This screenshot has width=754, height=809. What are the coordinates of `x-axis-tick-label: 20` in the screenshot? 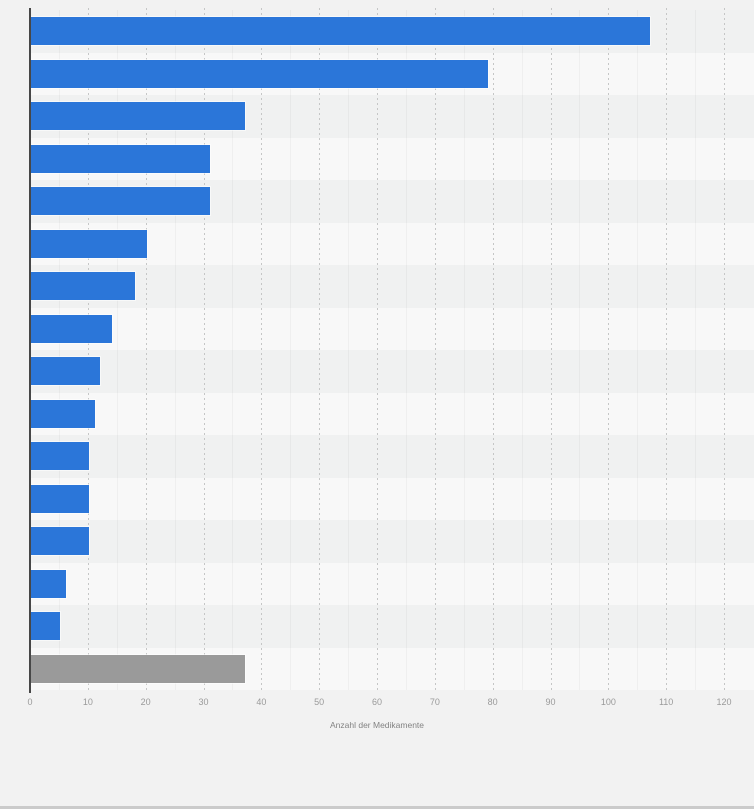 It's located at (145, 702).